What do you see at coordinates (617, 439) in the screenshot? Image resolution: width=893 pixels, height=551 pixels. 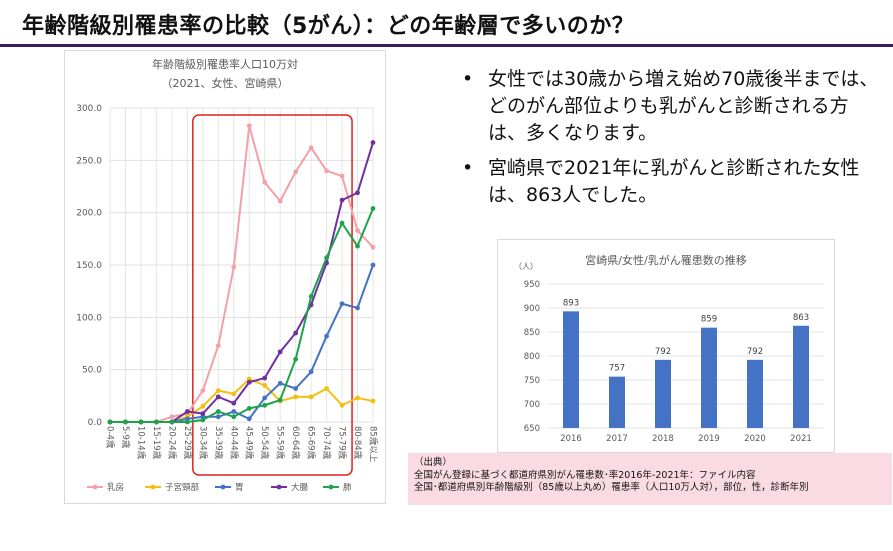 I see `x-tick-label: 2017` at bounding box center [617, 439].